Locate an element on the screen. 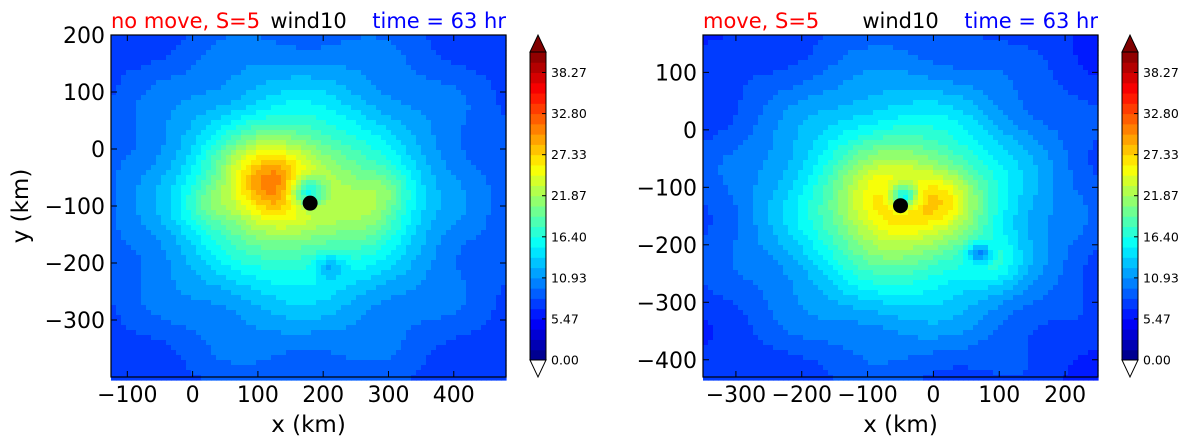 This screenshot has height=447, width=1190. panel1-colorbar-tick-label: 10.93 is located at coordinates (569, 277).